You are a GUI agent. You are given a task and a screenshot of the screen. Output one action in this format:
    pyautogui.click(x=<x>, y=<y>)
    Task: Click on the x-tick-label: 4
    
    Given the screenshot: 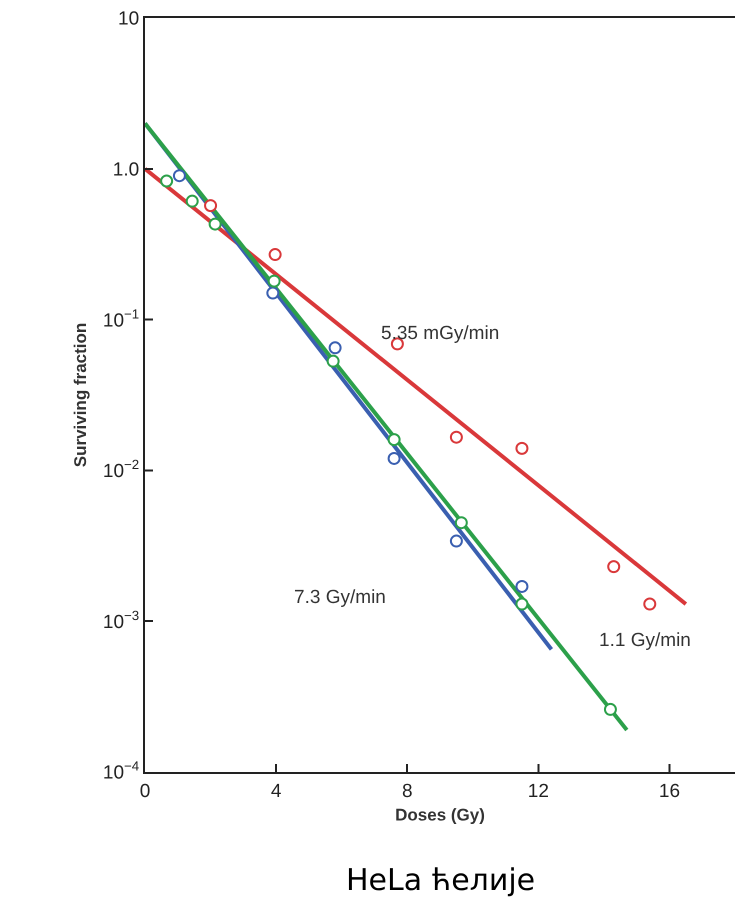 What is the action you would take?
    pyautogui.click(x=276, y=791)
    